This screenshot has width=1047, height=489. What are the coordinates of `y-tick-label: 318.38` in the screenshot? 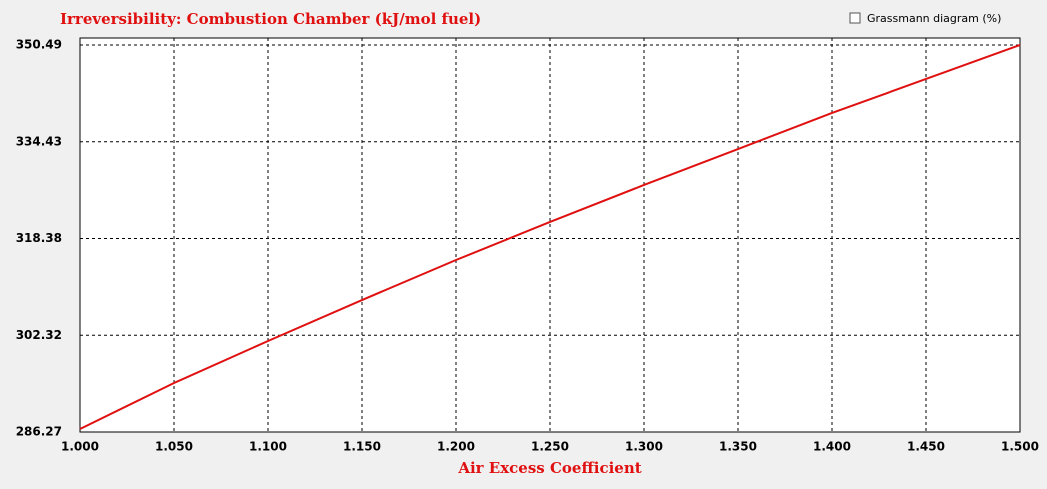 It's located at (39, 238).